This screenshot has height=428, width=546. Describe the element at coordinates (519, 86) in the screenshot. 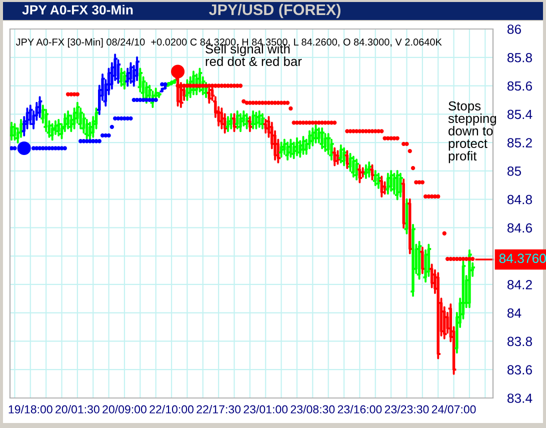

I see `y-tick-label: 85.6` at that location.